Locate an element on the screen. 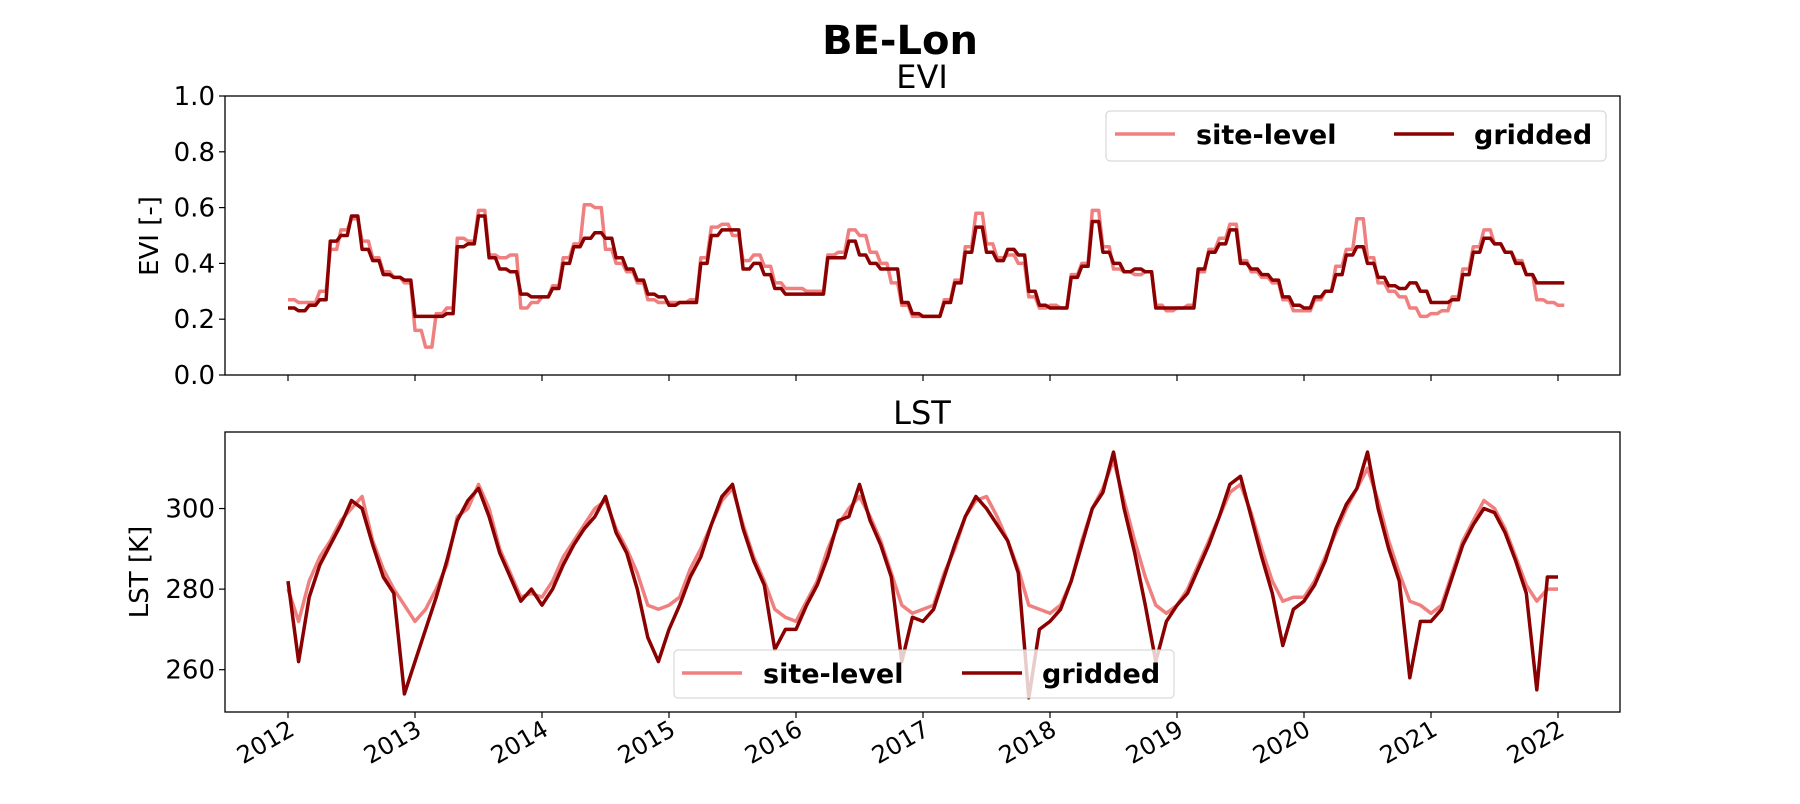  lst-y-axis-label: LST [K] is located at coordinates (140, 572).